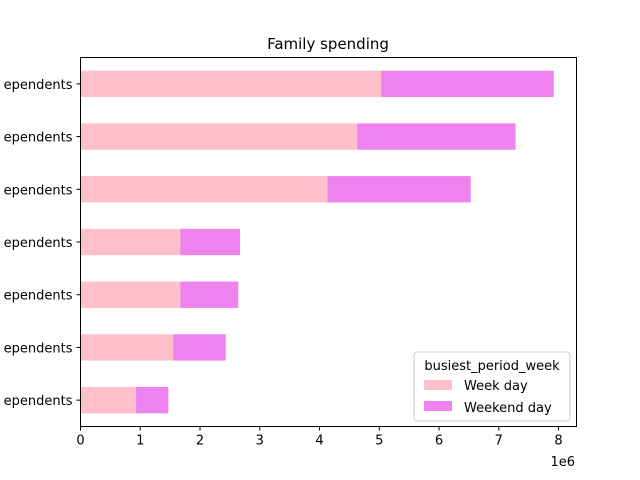 This screenshot has width=640, height=480. What do you see at coordinates (38, 296) in the screenshot?
I see `y-tick-label-2: ependents` at bounding box center [38, 296].